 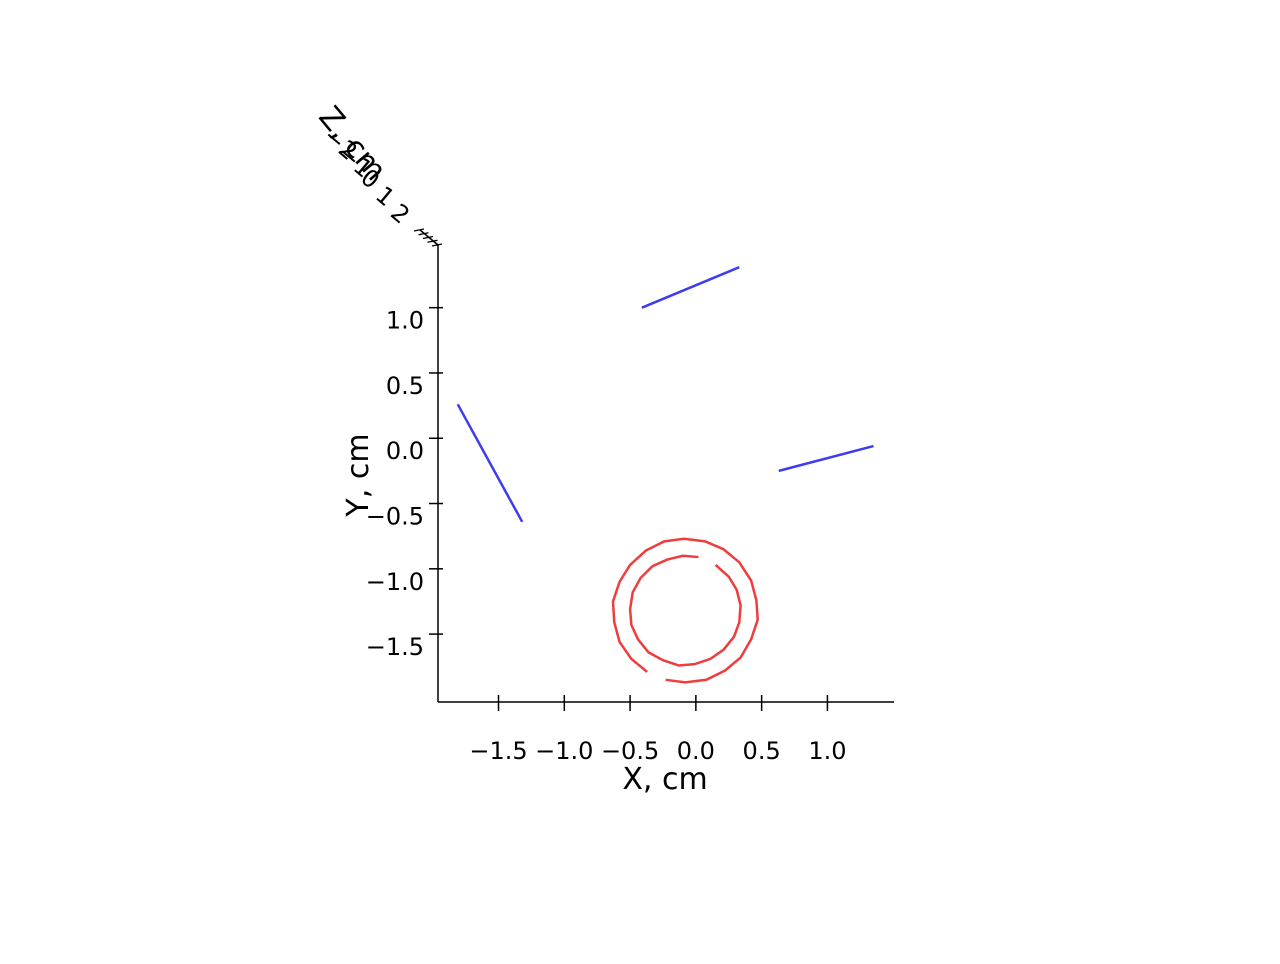 I want to click on y-tick-label: 0.0, so click(x=405, y=451).